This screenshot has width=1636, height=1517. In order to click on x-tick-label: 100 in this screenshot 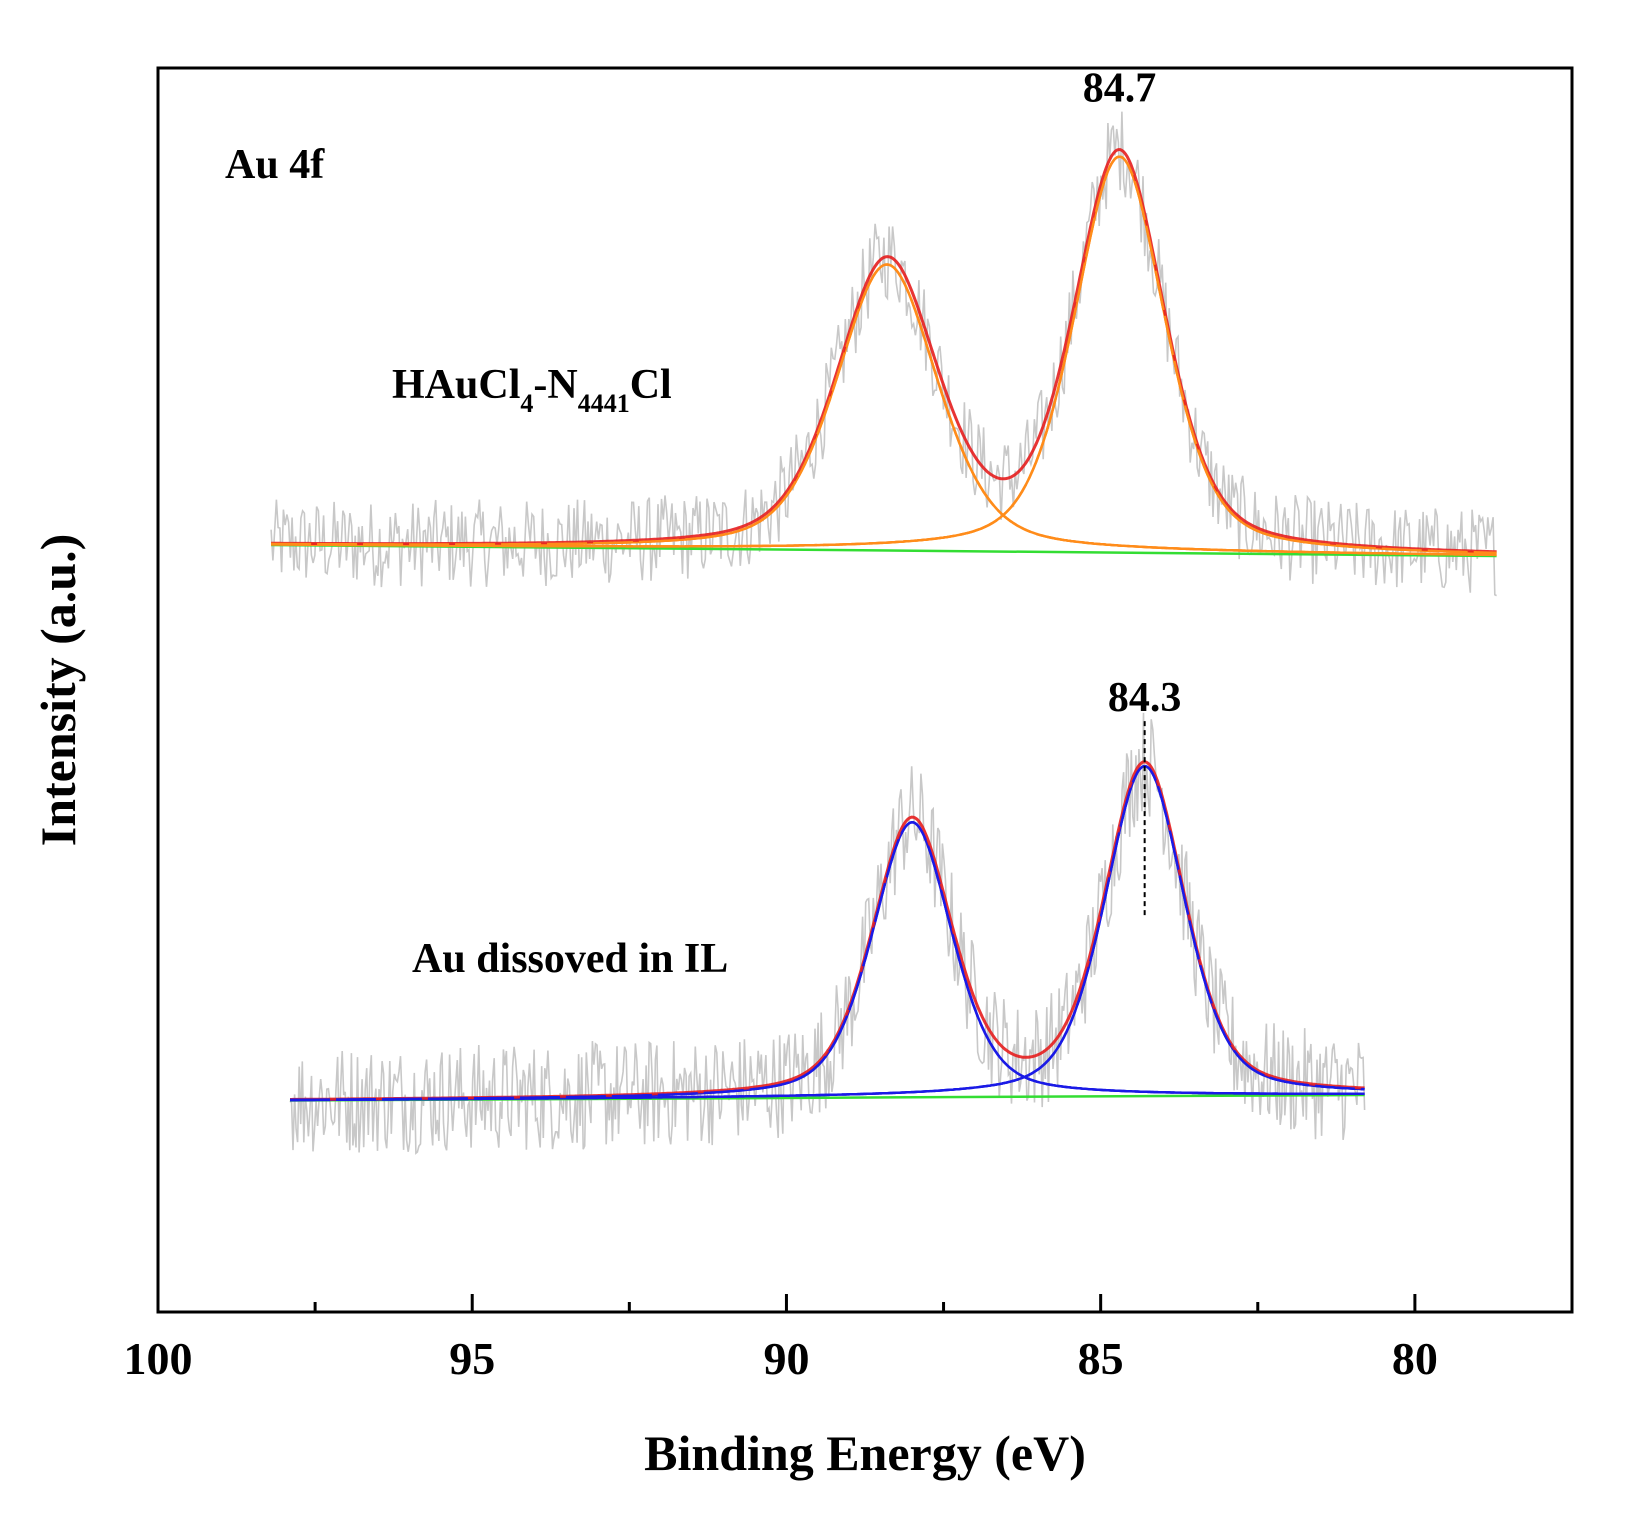, I will do `click(158, 1358)`.